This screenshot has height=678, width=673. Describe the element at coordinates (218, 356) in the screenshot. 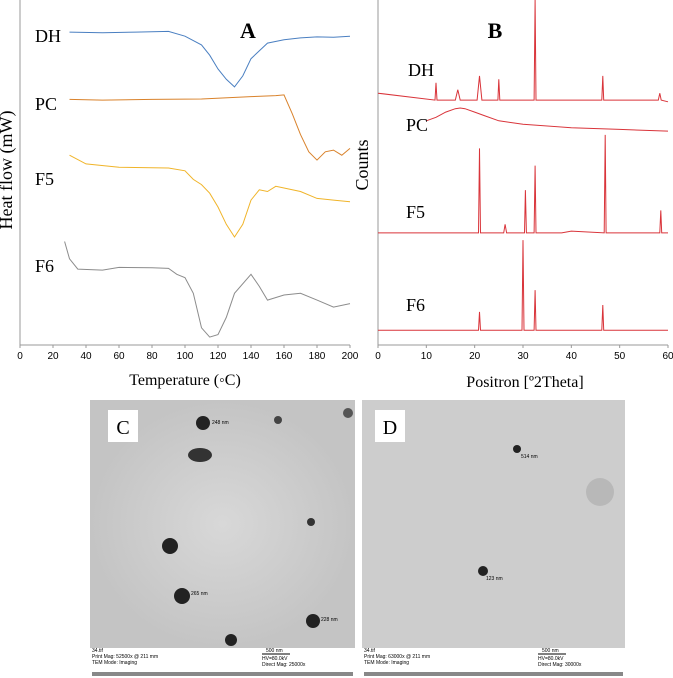

I see `x-tick-label: 120` at that location.